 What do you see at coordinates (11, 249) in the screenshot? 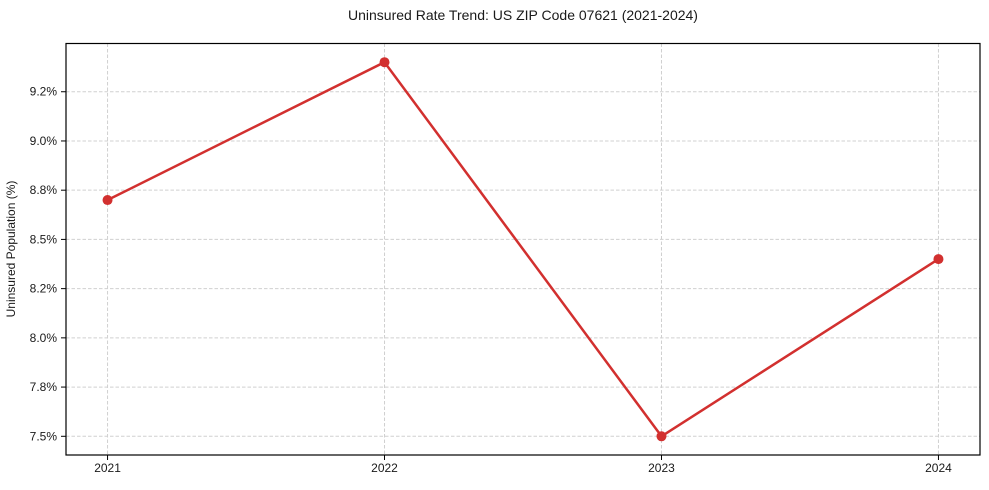
I see `y-axis-label: Uninsured Population (%)` at bounding box center [11, 249].